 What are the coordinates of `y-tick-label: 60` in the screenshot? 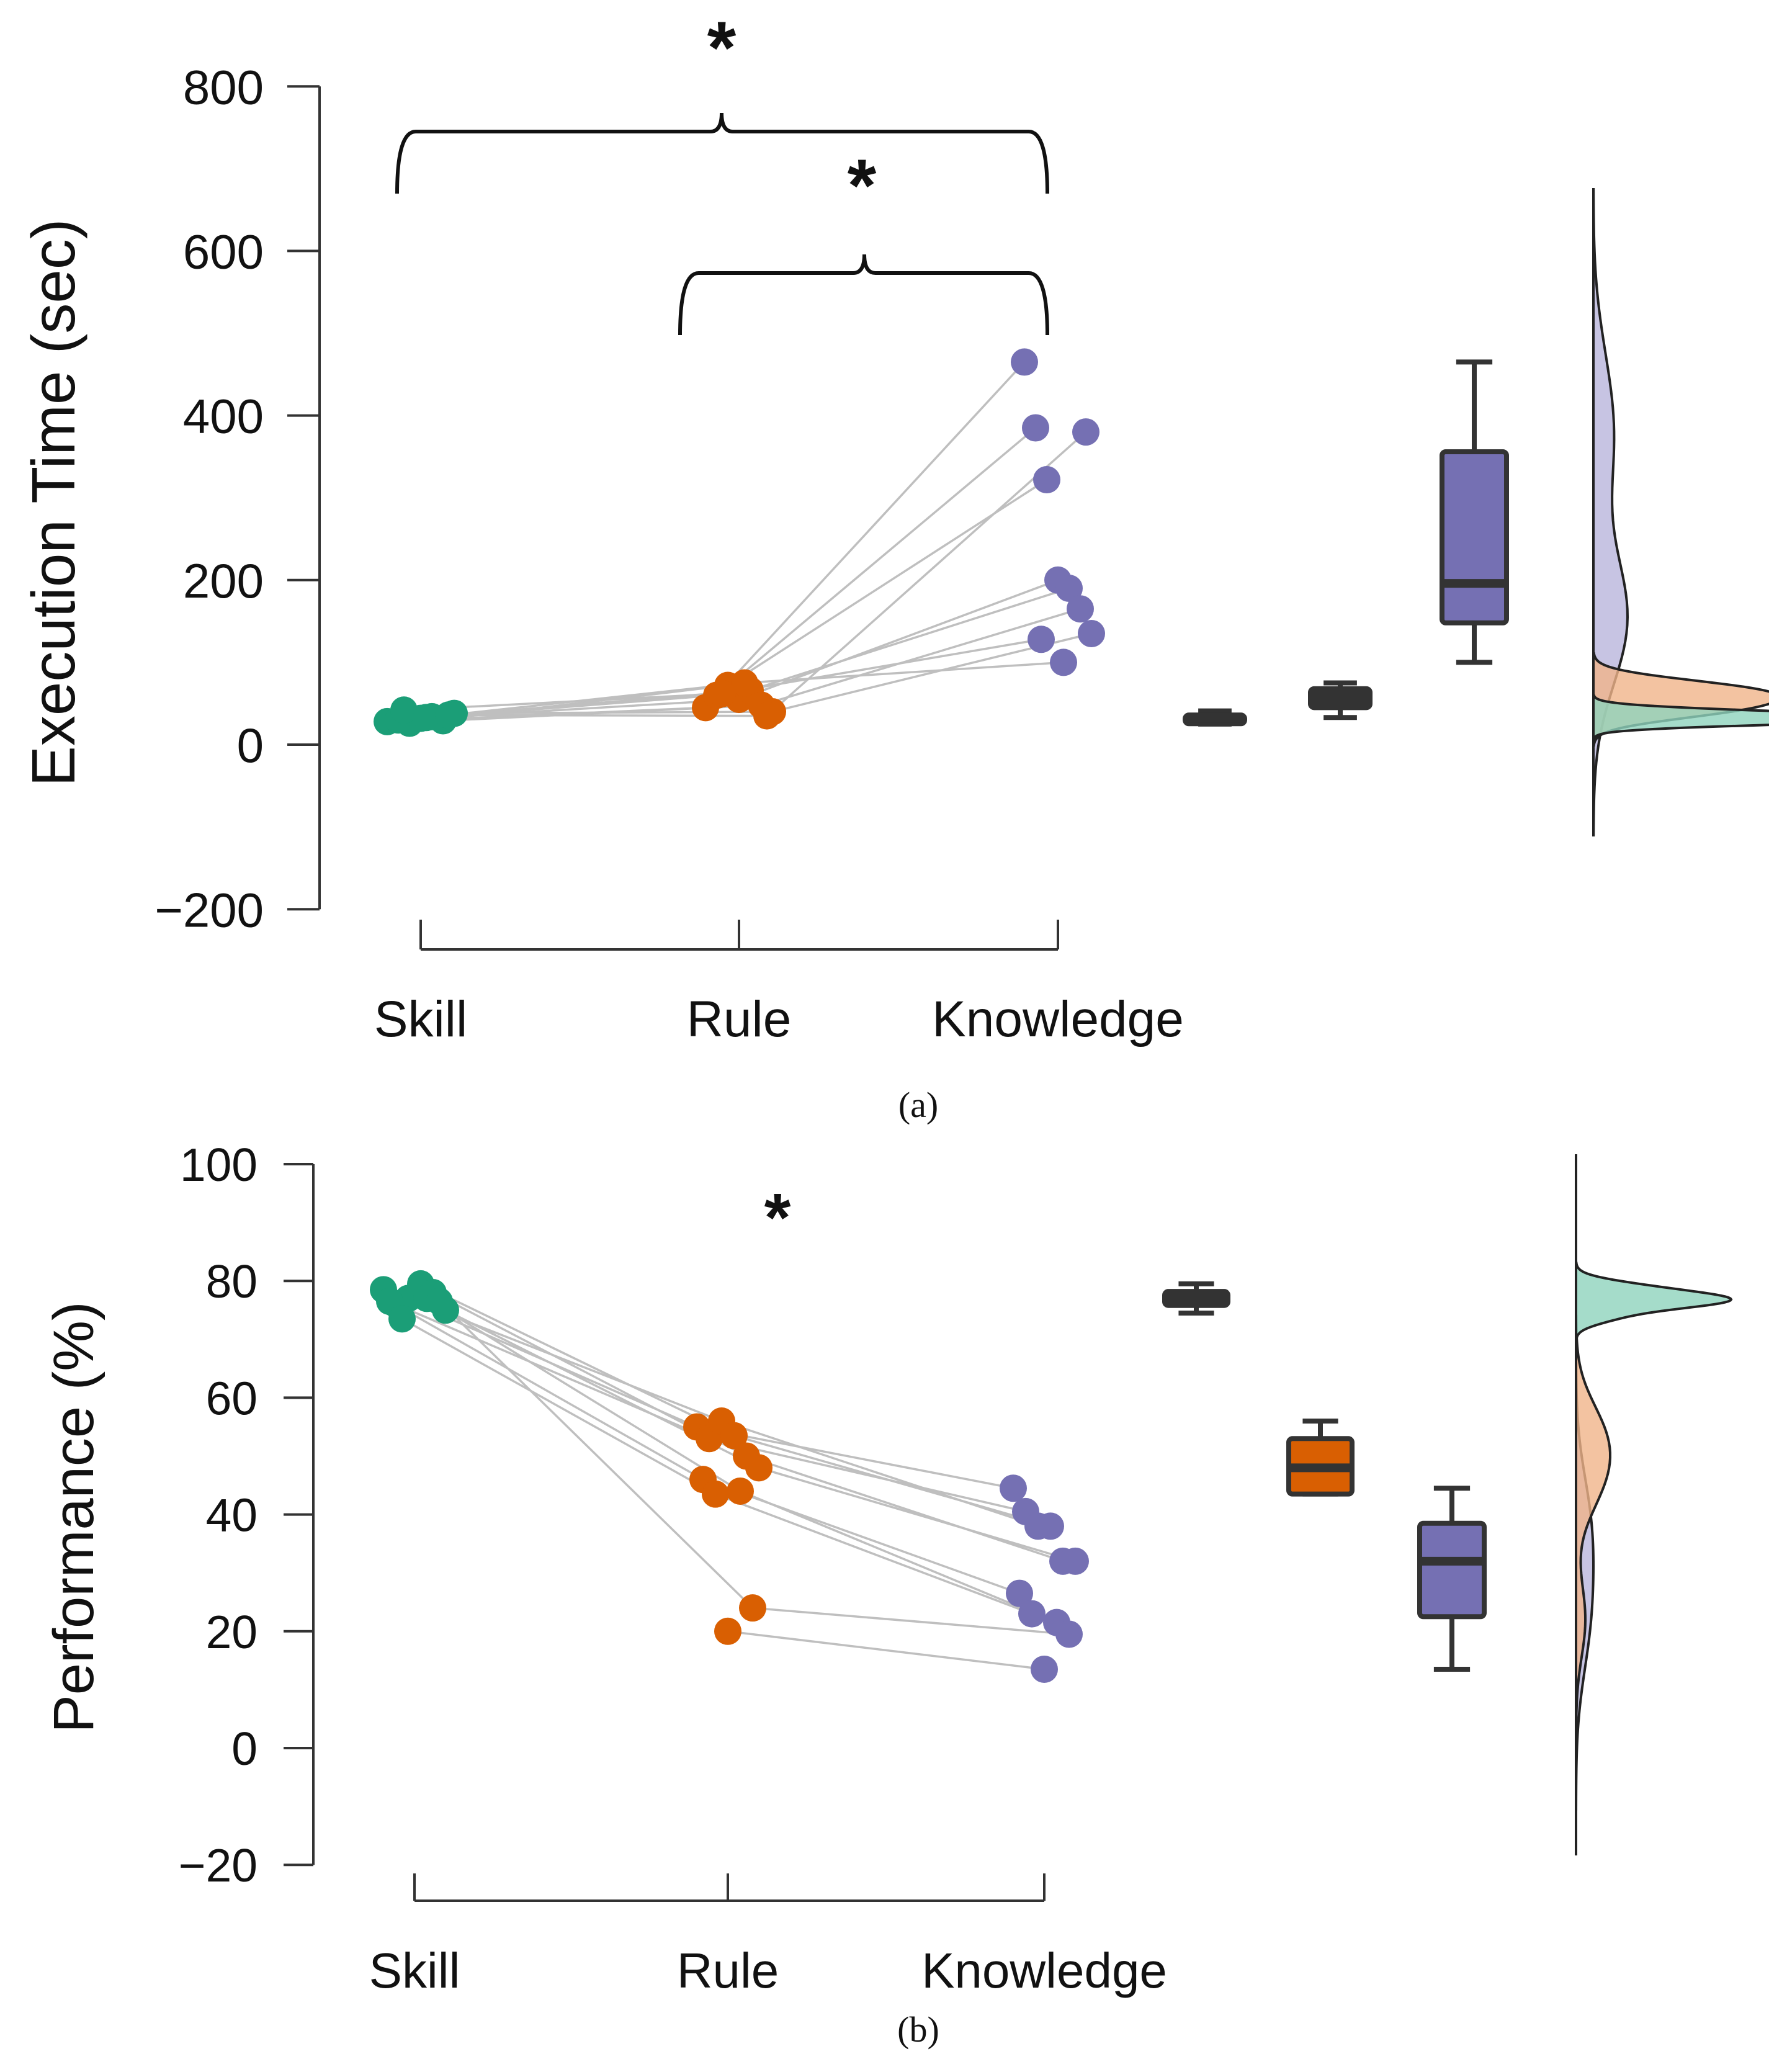 It's located at (232, 1398).